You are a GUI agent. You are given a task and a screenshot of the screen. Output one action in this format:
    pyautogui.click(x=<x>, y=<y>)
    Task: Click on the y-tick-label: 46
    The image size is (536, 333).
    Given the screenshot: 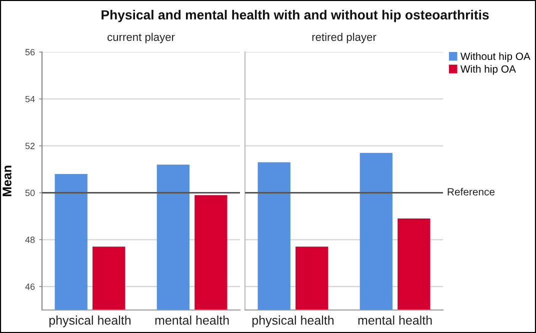 What is the action you would take?
    pyautogui.click(x=30, y=287)
    